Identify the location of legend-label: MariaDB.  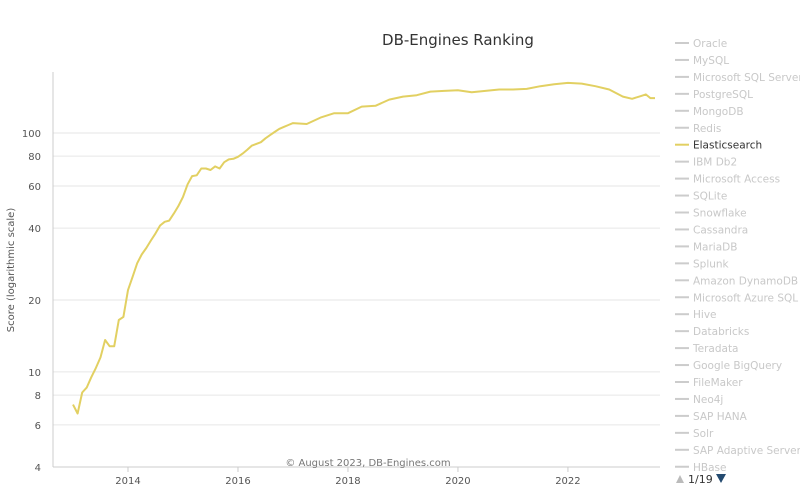
(715, 247).